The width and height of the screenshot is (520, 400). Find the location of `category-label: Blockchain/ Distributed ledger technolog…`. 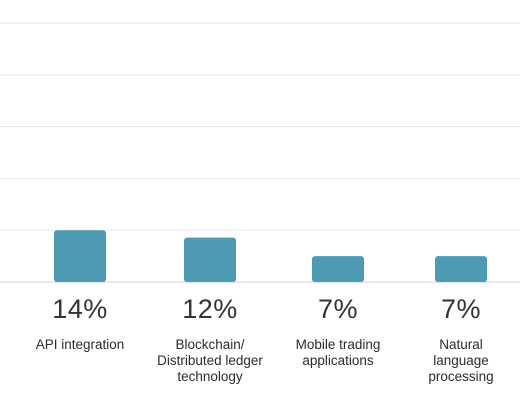

category-label: Blockchain/ Distributed ledger technolog… is located at coordinates (210, 360).